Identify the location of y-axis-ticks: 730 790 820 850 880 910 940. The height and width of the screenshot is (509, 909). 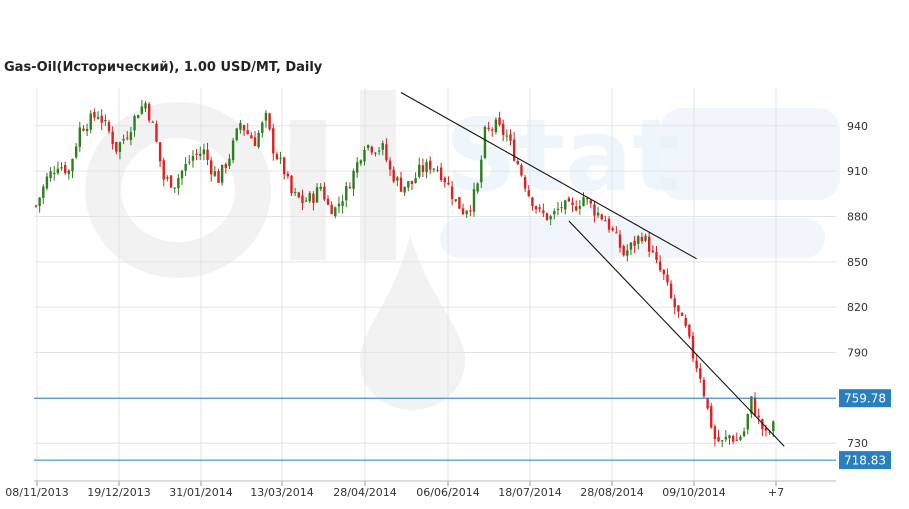
(857, 285).